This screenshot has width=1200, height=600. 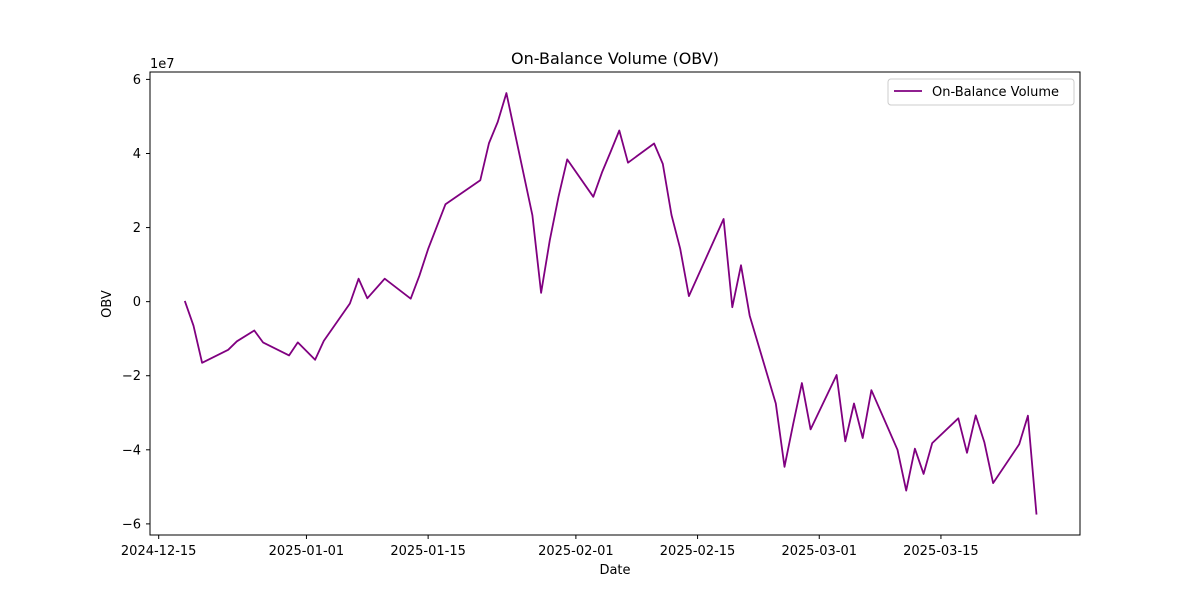 What do you see at coordinates (576, 551) in the screenshot?
I see `x-tick-label: 2025-02-01` at bounding box center [576, 551].